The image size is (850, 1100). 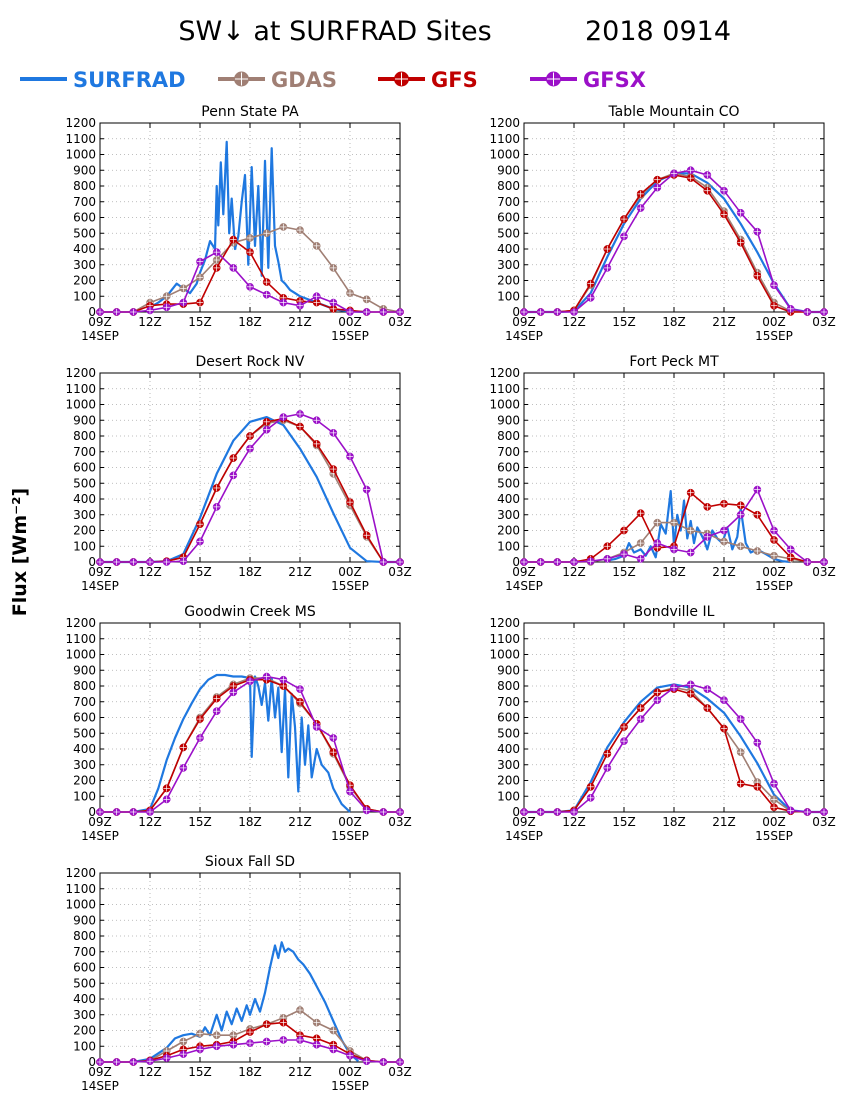 I want to click on panel-title: Sioux Fall SD, so click(x=250, y=862).